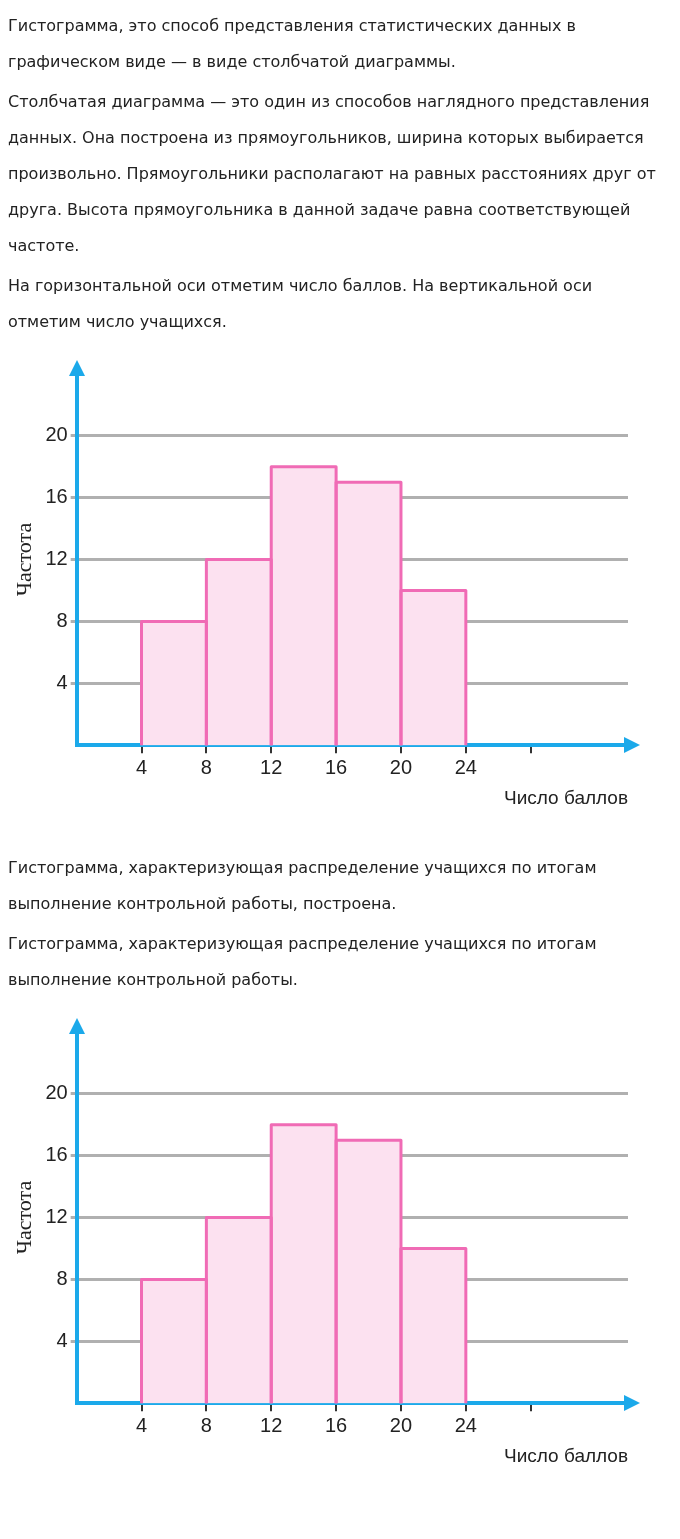 The height and width of the screenshot is (1539, 680). Describe the element at coordinates (292, 44) in the screenshot. I see `text: Гистограмма, это способ представления статистических данных в графическом виде — в виде столбчатой диаграммы.` at that location.